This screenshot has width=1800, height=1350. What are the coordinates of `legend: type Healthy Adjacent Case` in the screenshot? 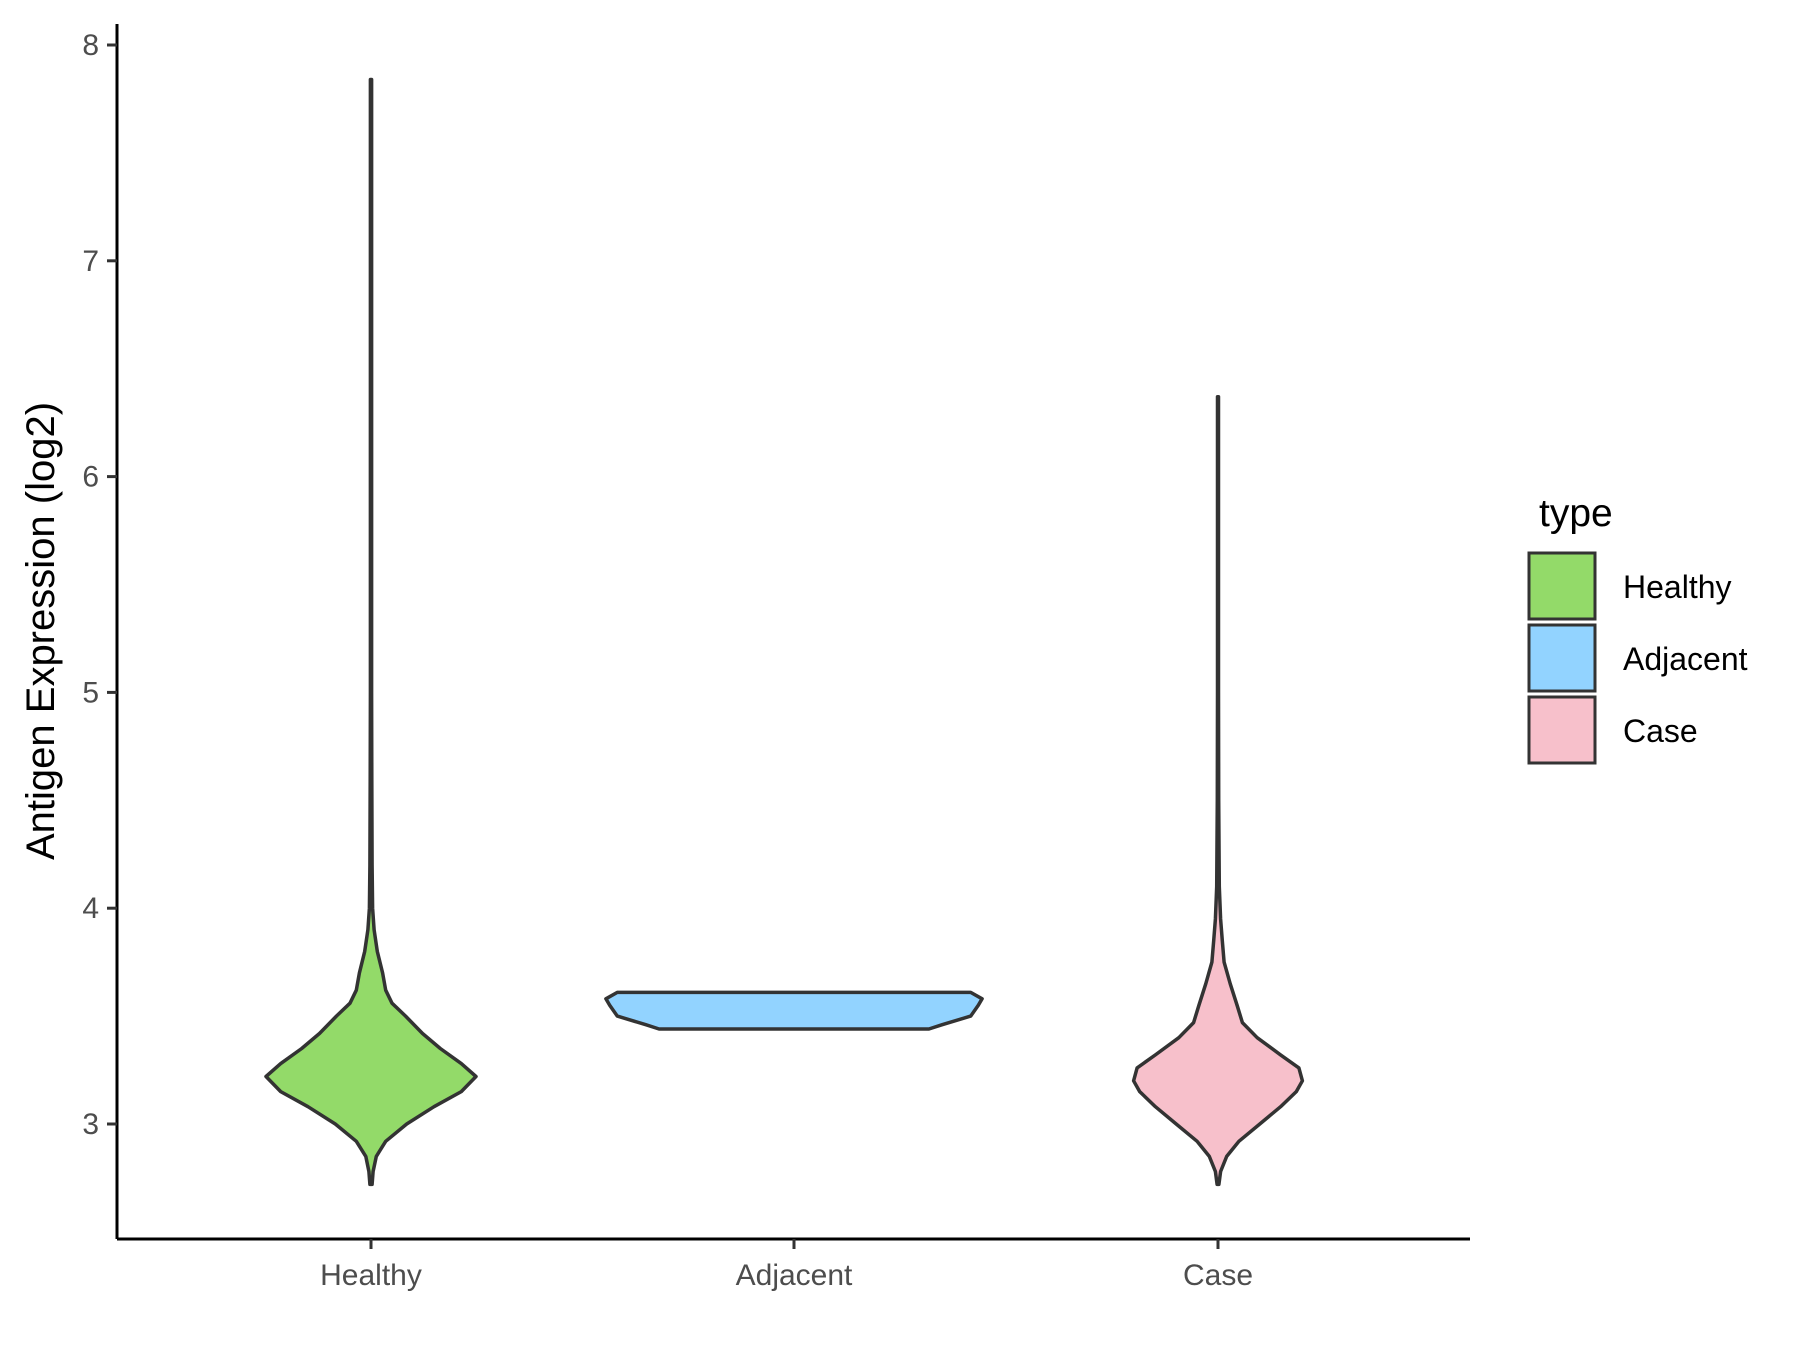 It's located at (1637, 628).